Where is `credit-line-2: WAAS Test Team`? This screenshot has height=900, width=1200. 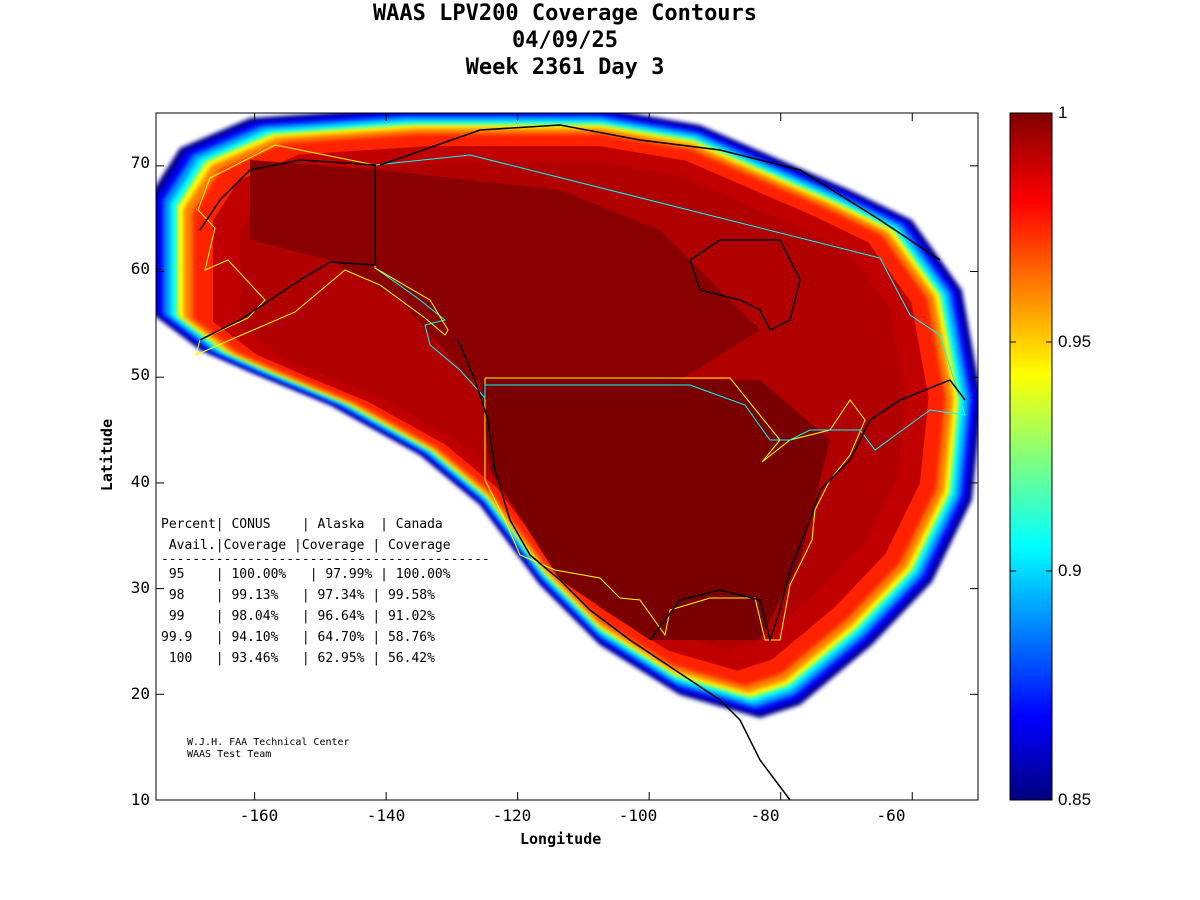
credit-line-2: WAAS Test Team is located at coordinates (229, 754).